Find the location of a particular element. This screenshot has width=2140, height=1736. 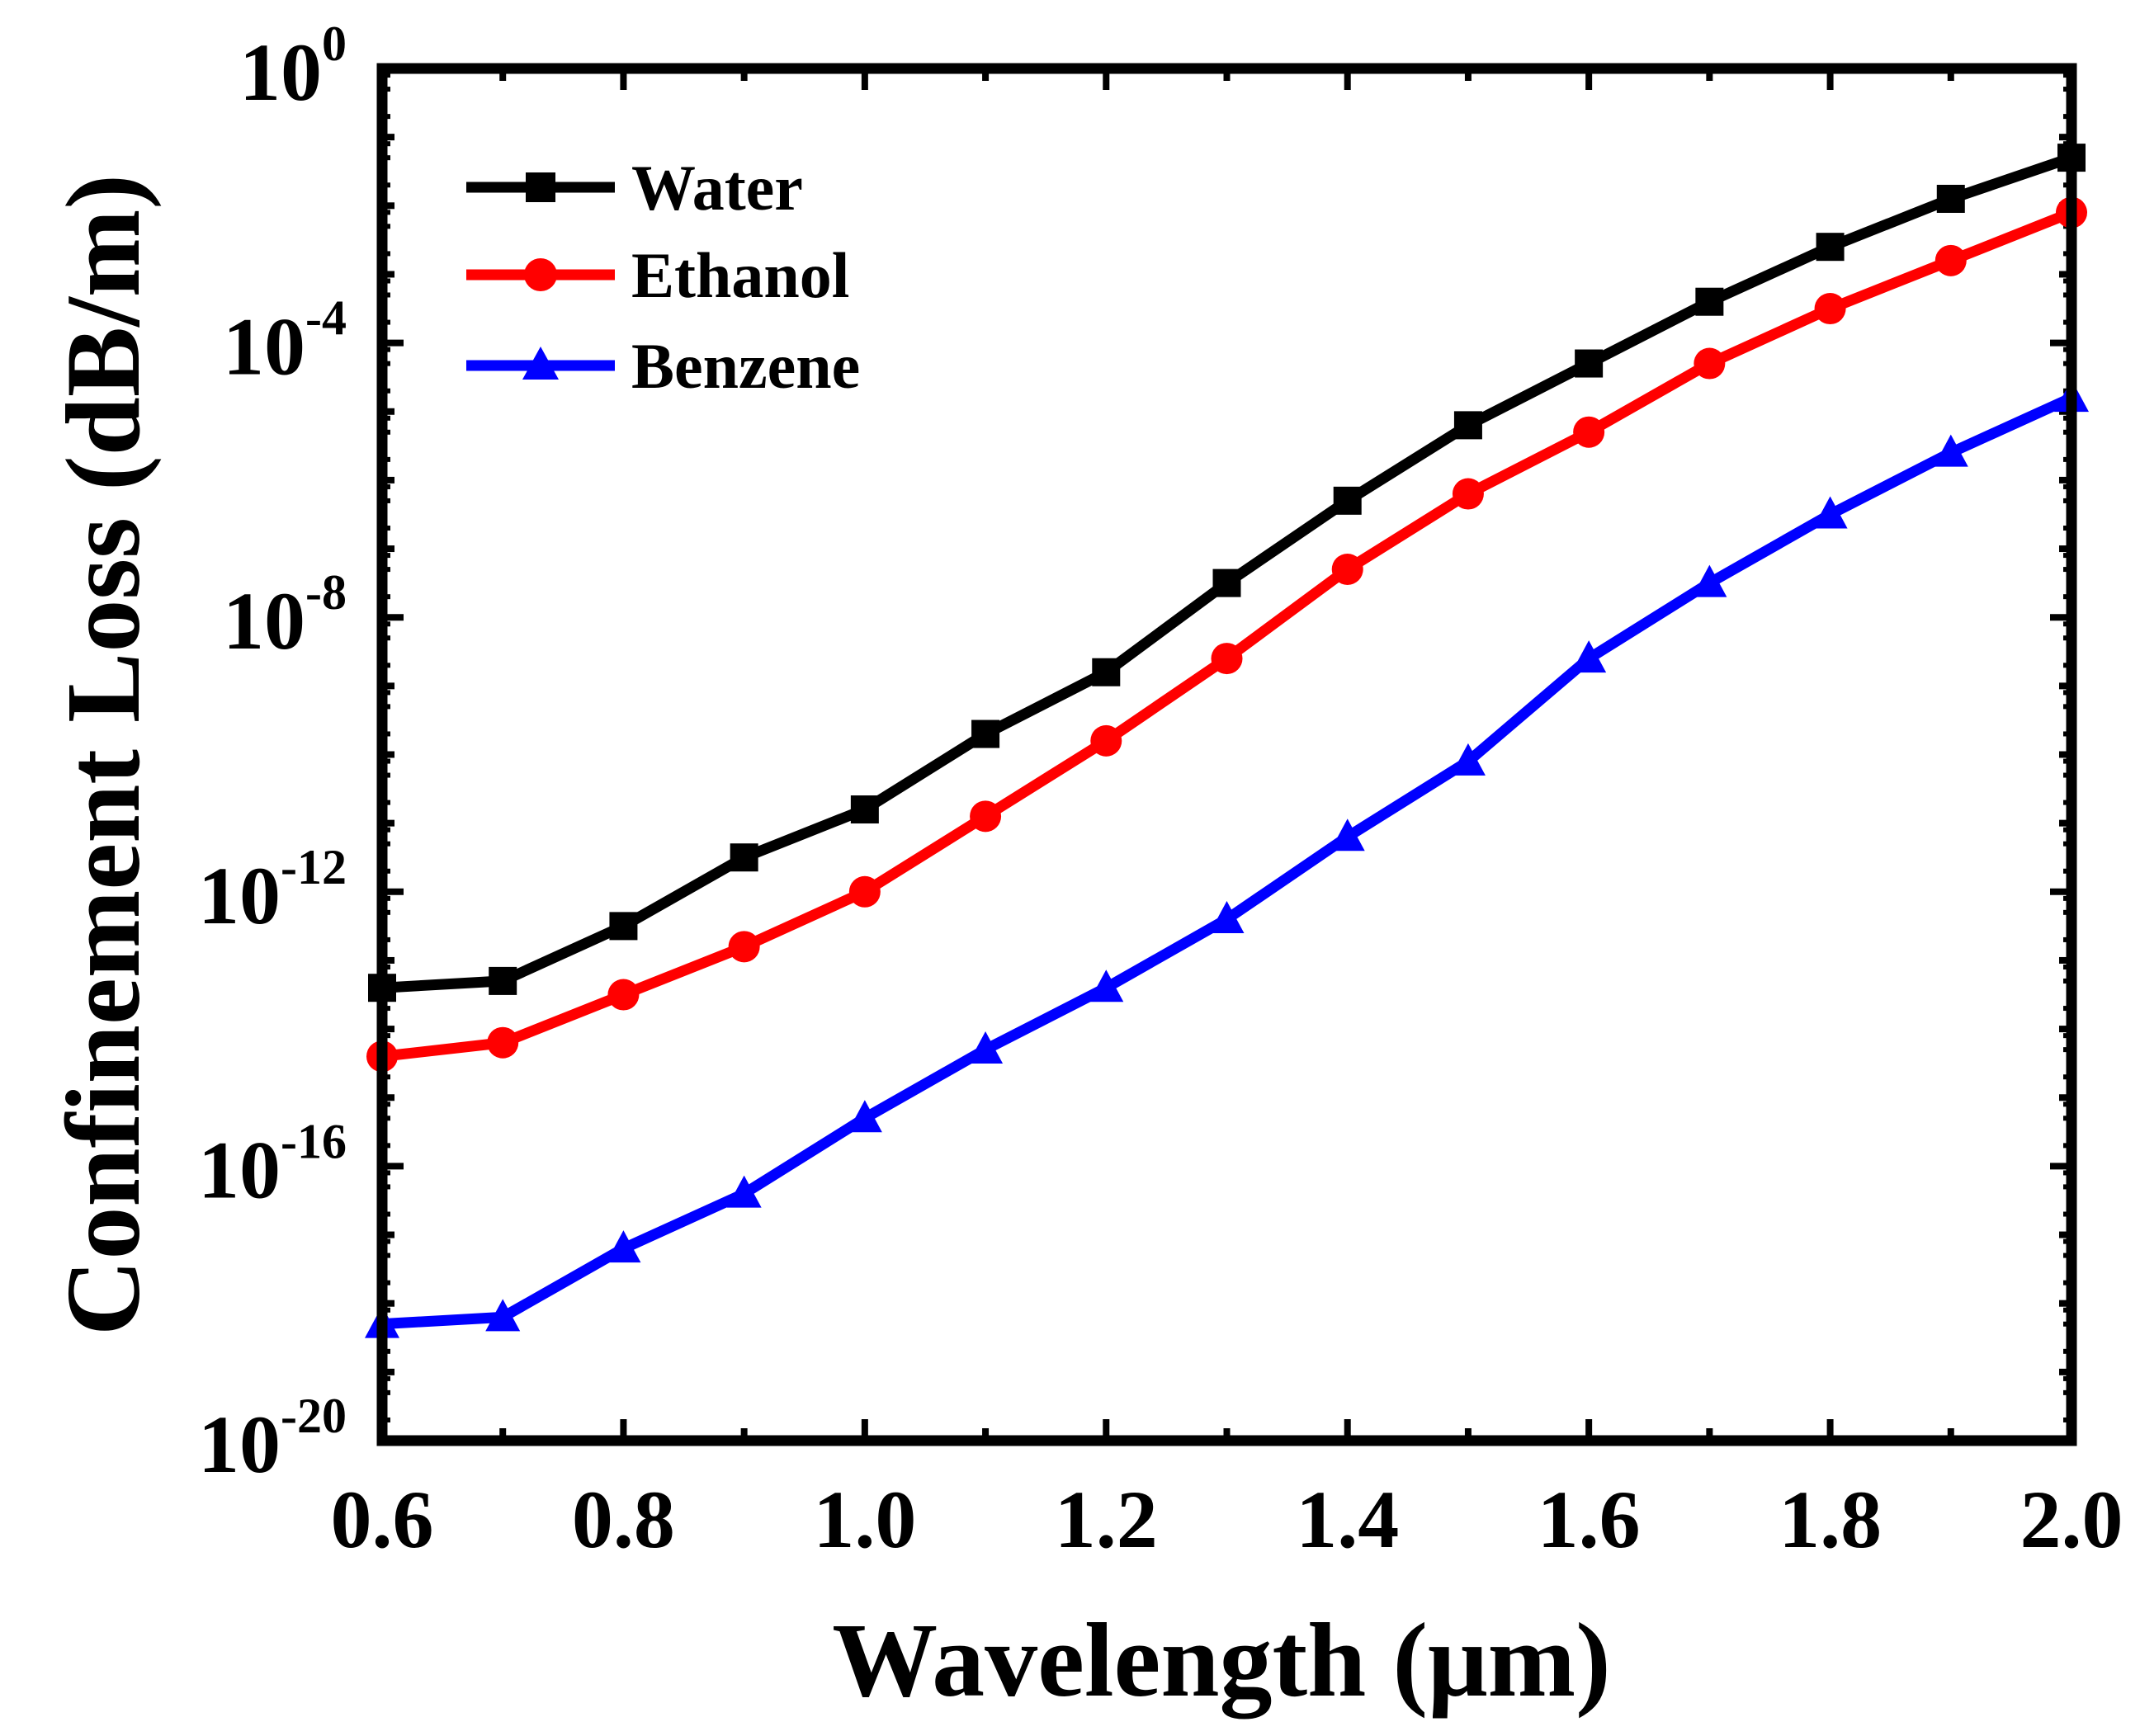

x-tick-label: 0.6 is located at coordinates (382, 1519).